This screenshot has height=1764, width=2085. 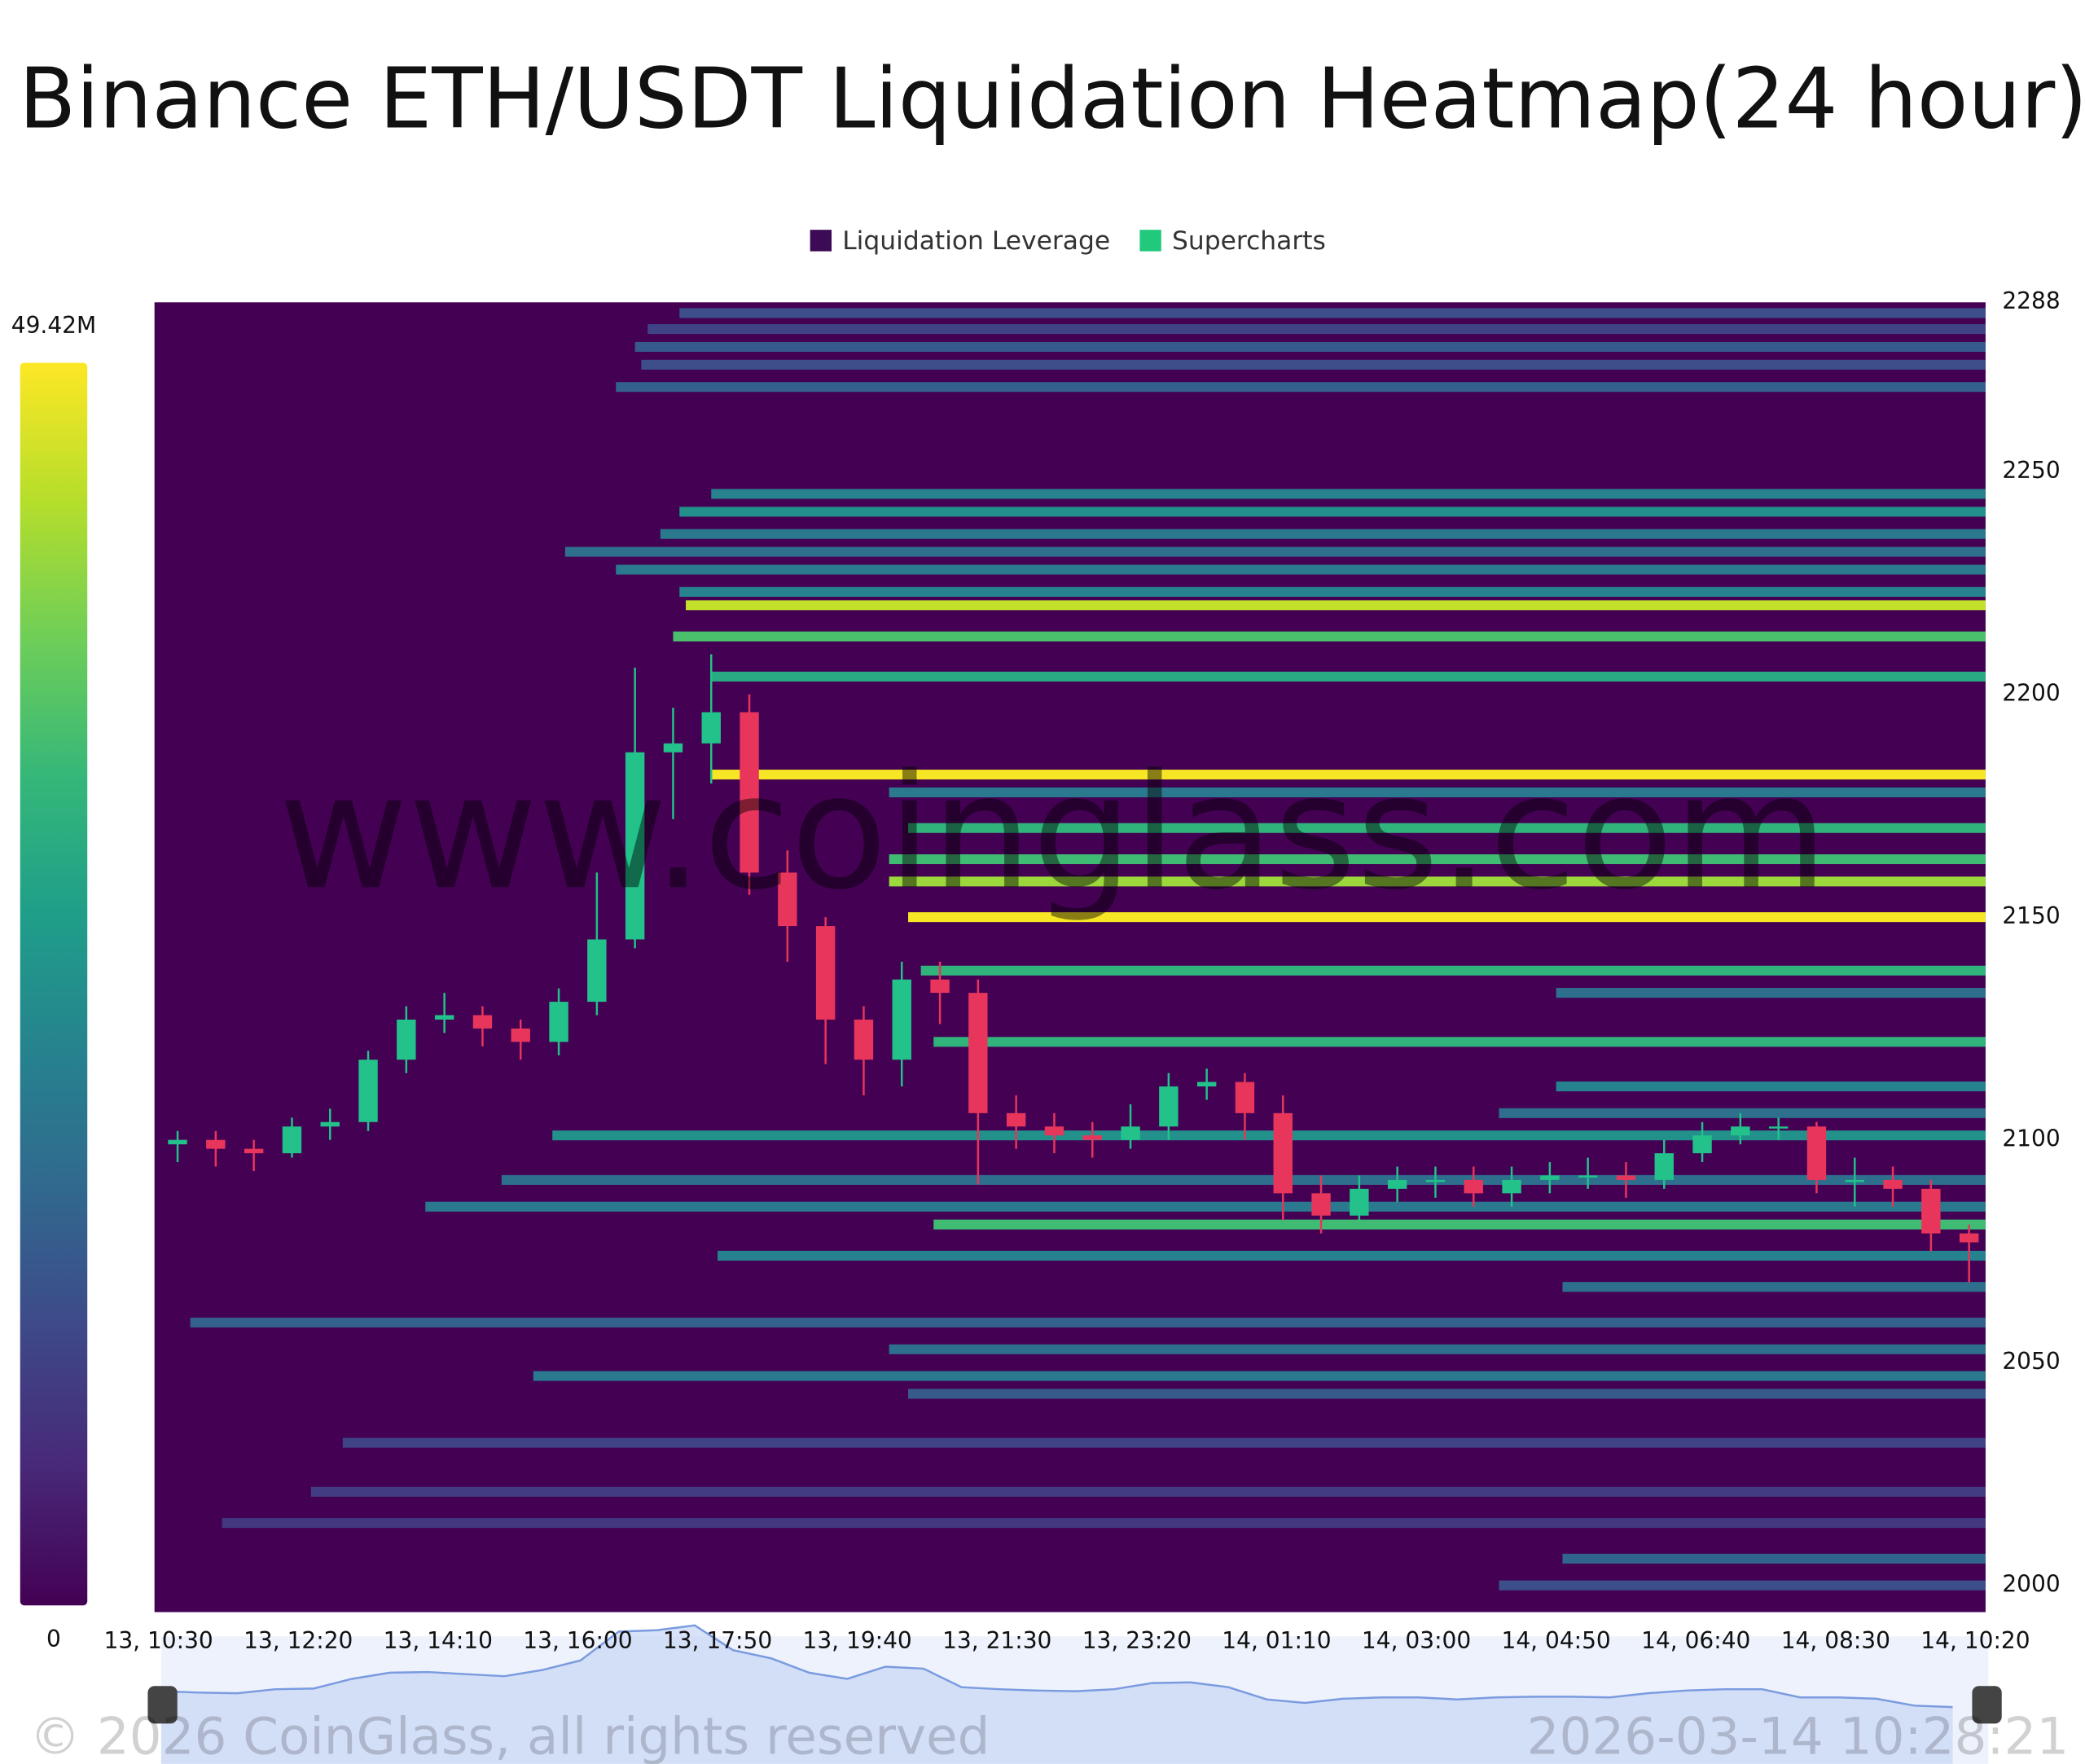 What do you see at coordinates (2031, 1139) in the screenshot?
I see `y-tick-label: 2100` at bounding box center [2031, 1139].